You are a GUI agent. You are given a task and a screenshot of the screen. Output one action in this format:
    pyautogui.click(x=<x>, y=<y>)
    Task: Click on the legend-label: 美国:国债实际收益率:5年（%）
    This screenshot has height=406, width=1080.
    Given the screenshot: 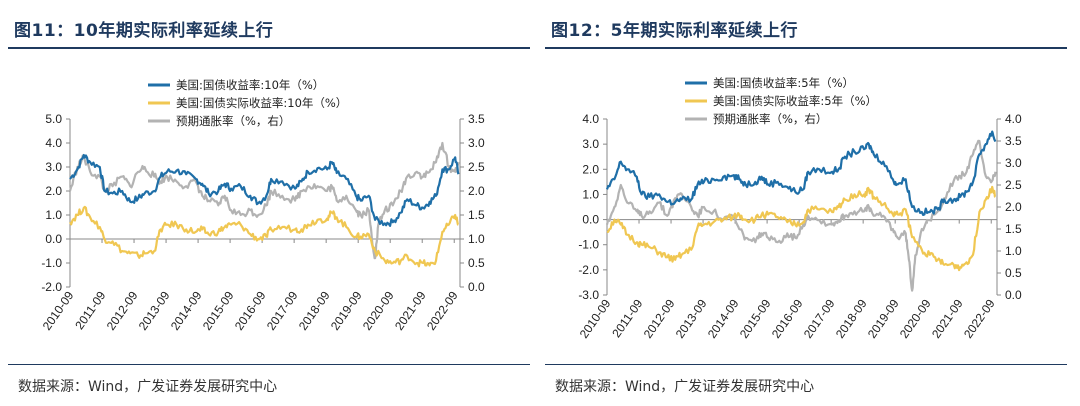 What is the action you would take?
    pyautogui.click(x=795, y=101)
    